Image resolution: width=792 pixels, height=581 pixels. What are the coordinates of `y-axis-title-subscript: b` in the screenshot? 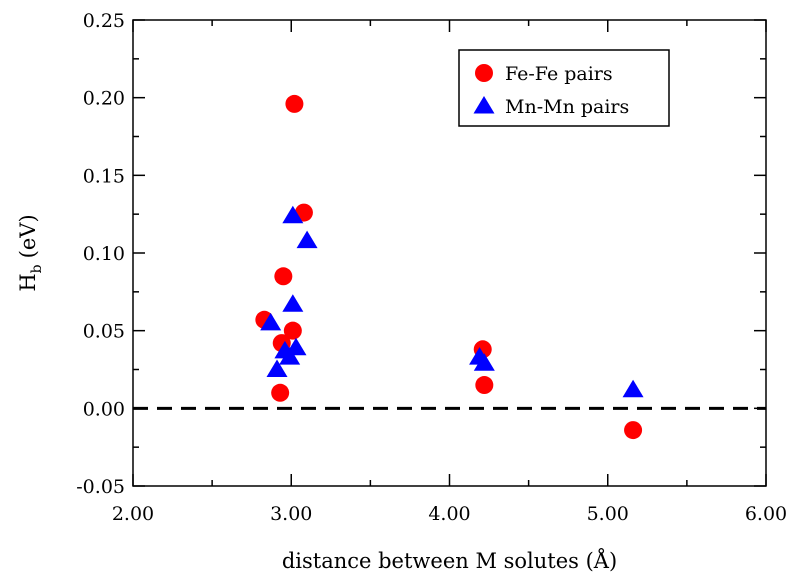 It's located at (37, 268).